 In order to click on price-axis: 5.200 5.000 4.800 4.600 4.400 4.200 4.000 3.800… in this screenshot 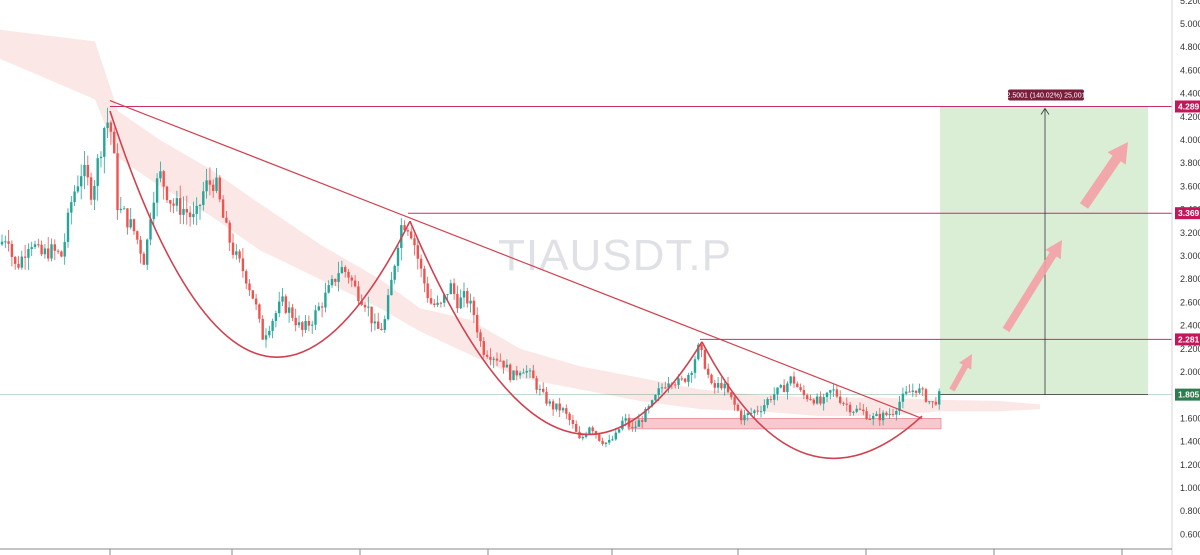, I will do `click(1185, 277)`.